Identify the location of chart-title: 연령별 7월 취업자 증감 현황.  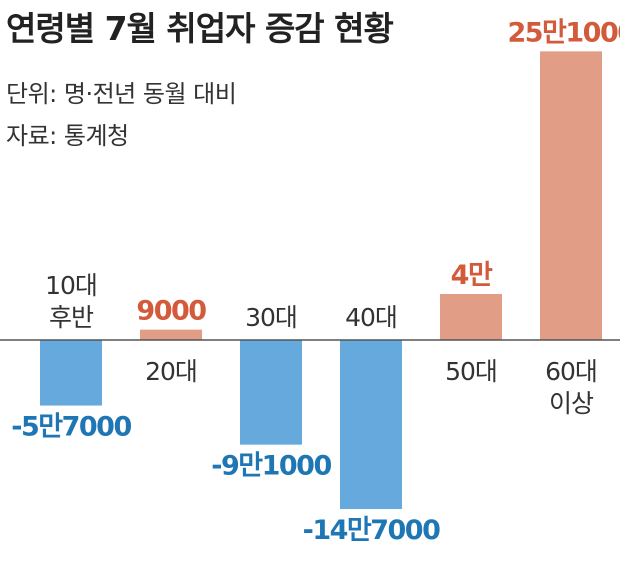
(200, 28).